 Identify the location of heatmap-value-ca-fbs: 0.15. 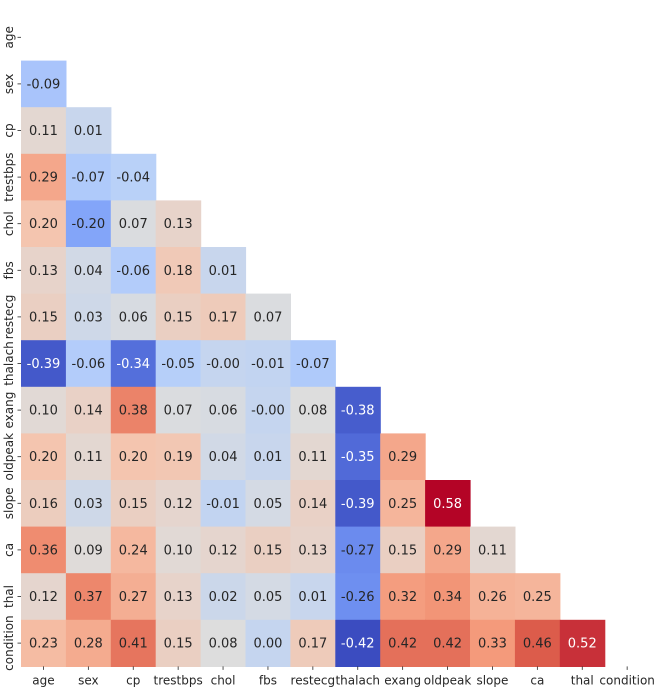
(267, 550).